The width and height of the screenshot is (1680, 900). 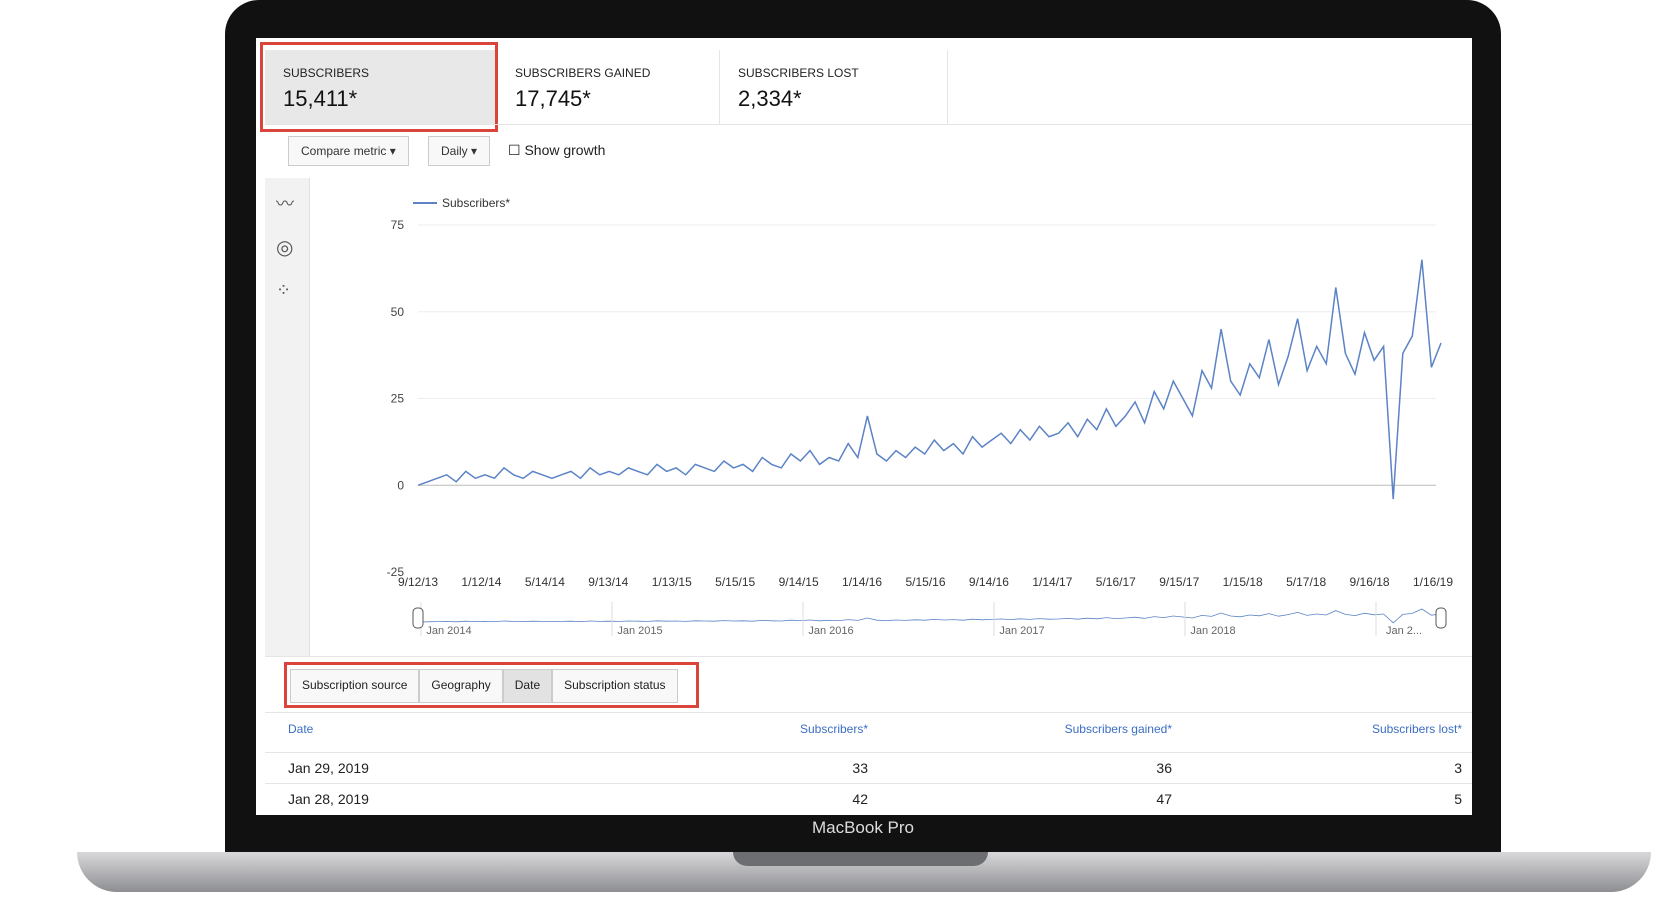 What do you see at coordinates (320, 98) in the screenshot?
I see `card-value: 15,411*` at bounding box center [320, 98].